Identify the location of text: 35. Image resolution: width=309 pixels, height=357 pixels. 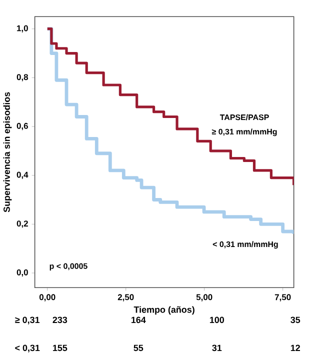
(295, 320).